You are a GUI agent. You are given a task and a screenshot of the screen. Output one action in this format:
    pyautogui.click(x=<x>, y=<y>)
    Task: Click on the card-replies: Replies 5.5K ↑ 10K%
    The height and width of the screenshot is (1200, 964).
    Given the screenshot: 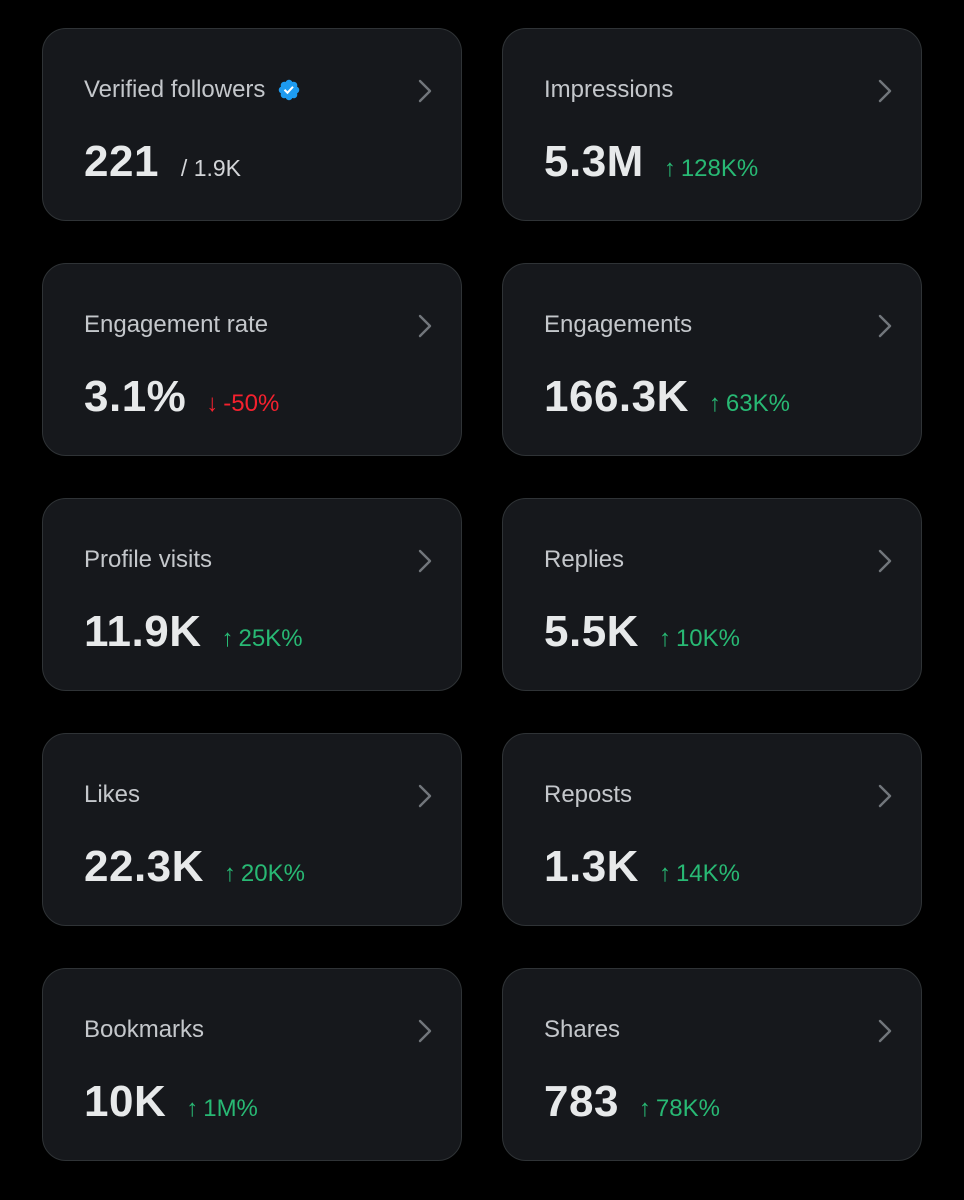 What is the action you would take?
    pyautogui.click(x=712, y=594)
    